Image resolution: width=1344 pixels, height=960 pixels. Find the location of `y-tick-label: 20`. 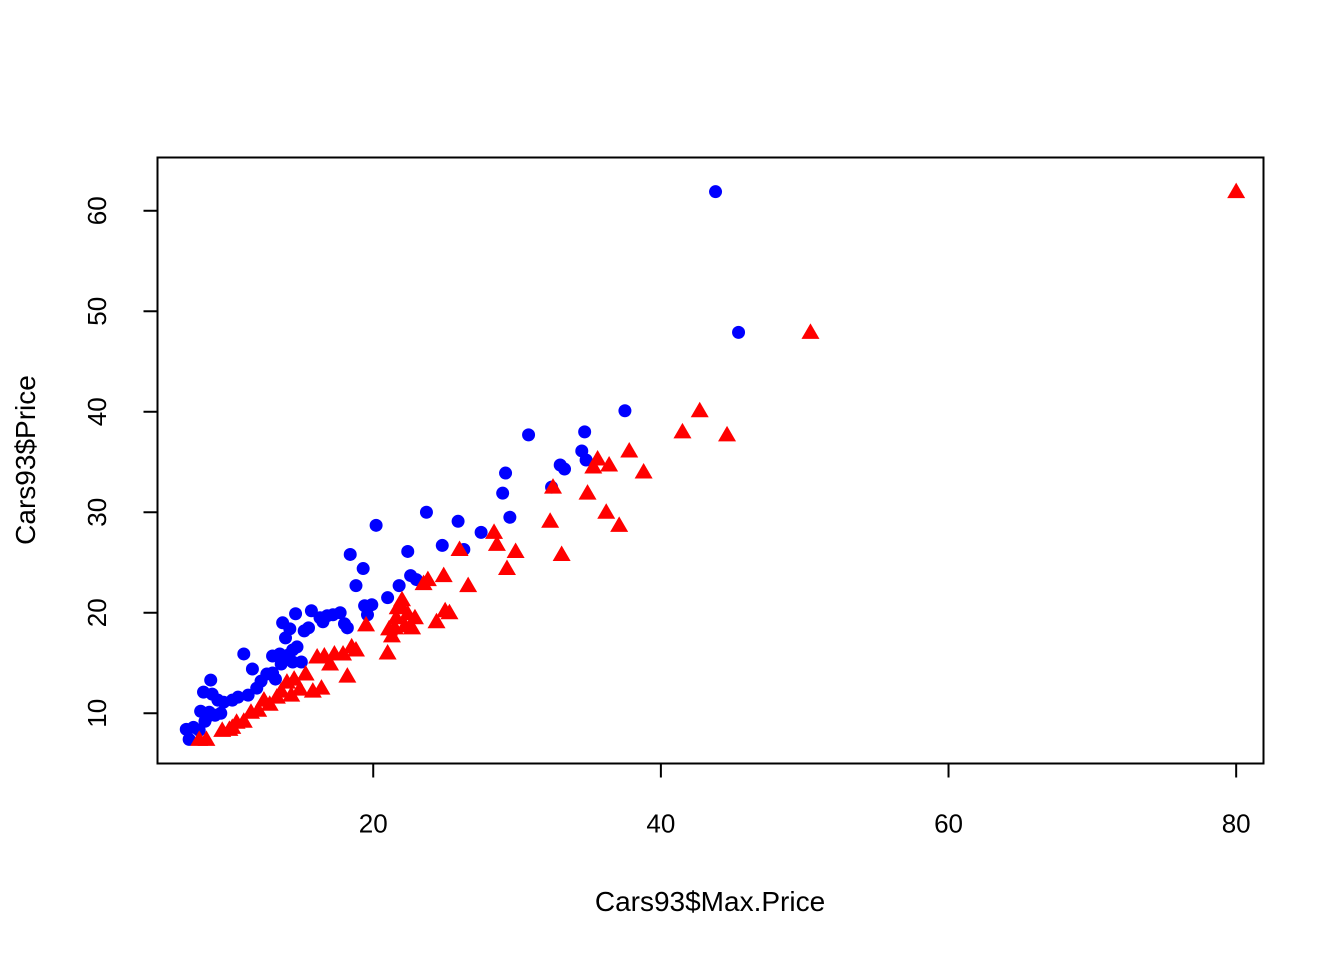

y-tick-label: 20 is located at coordinates (97, 612).